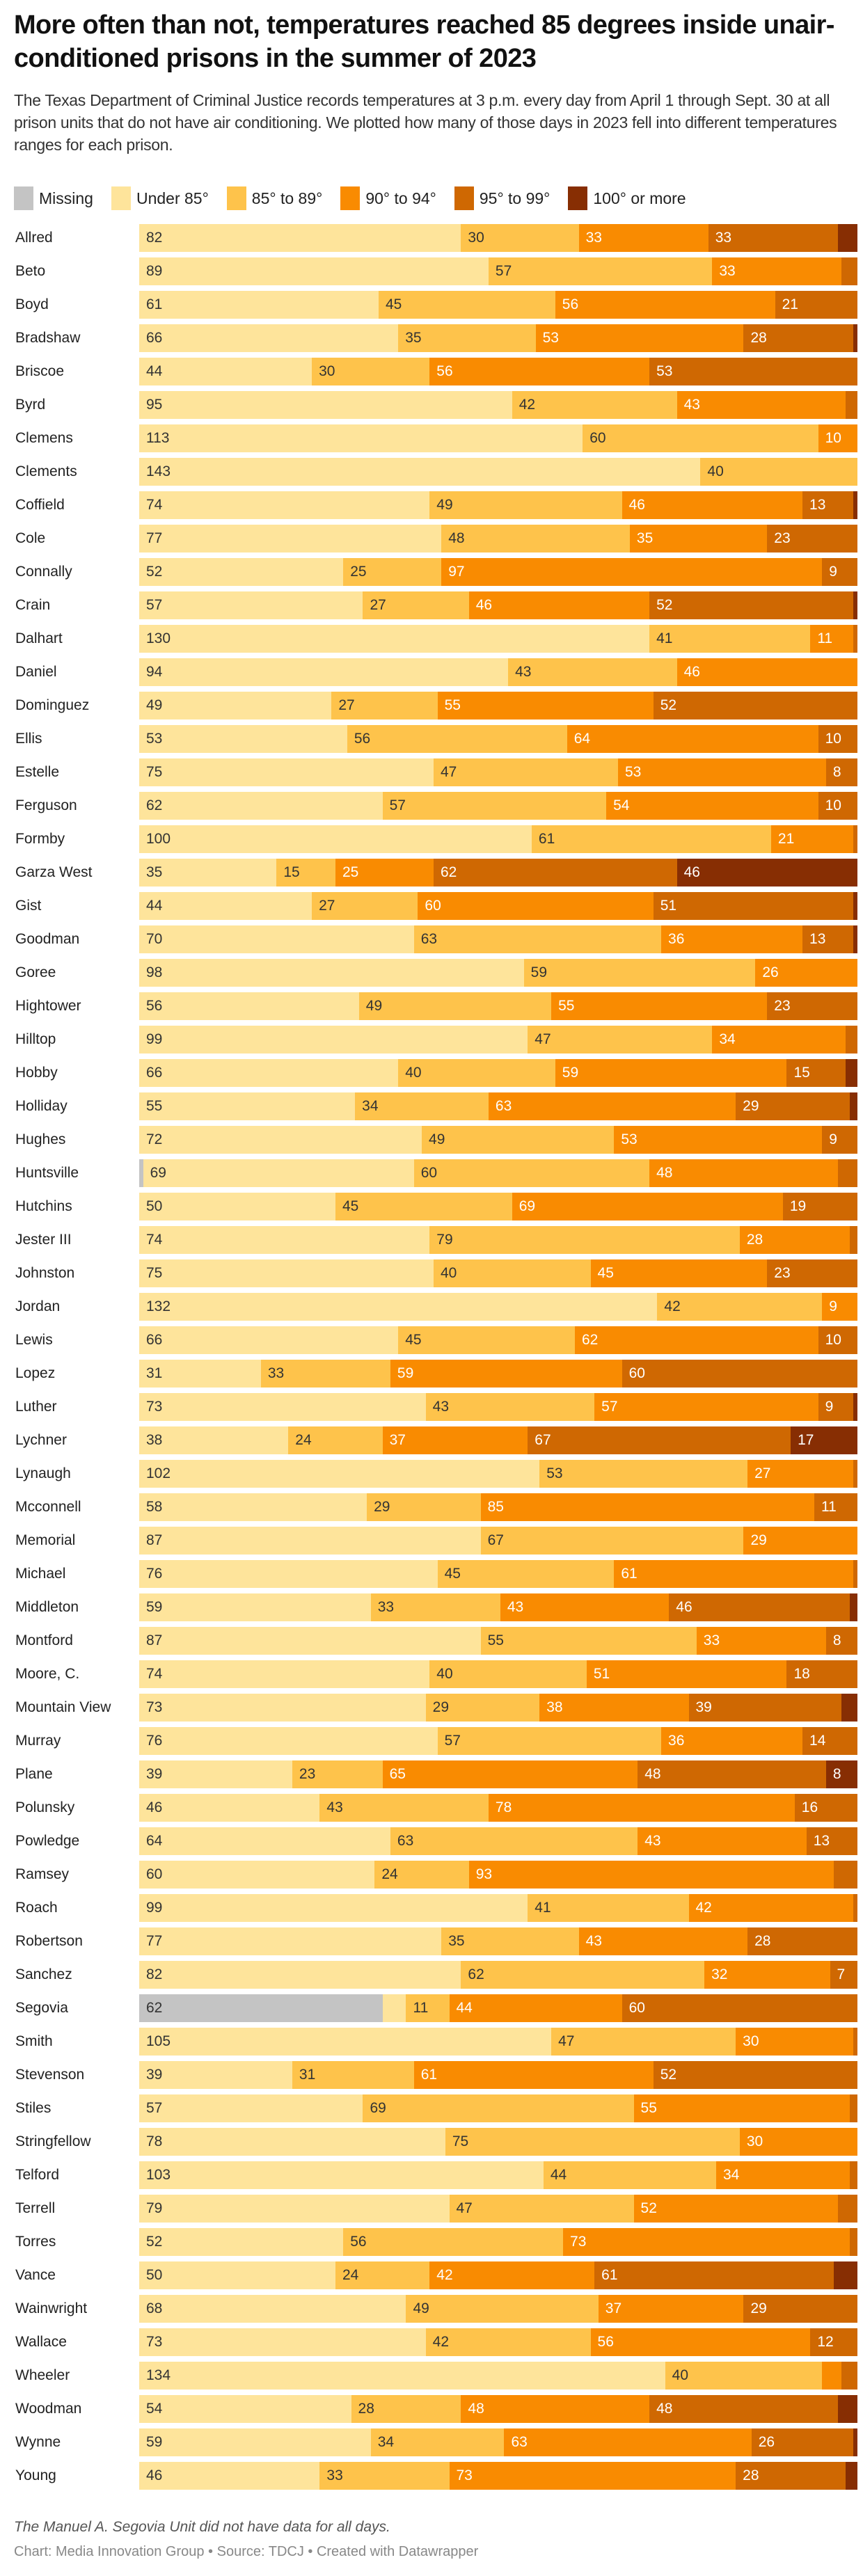 This screenshot has width=863, height=2576. What do you see at coordinates (158, 839) in the screenshot?
I see `data-label: 100` at bounding box center [158, 839].